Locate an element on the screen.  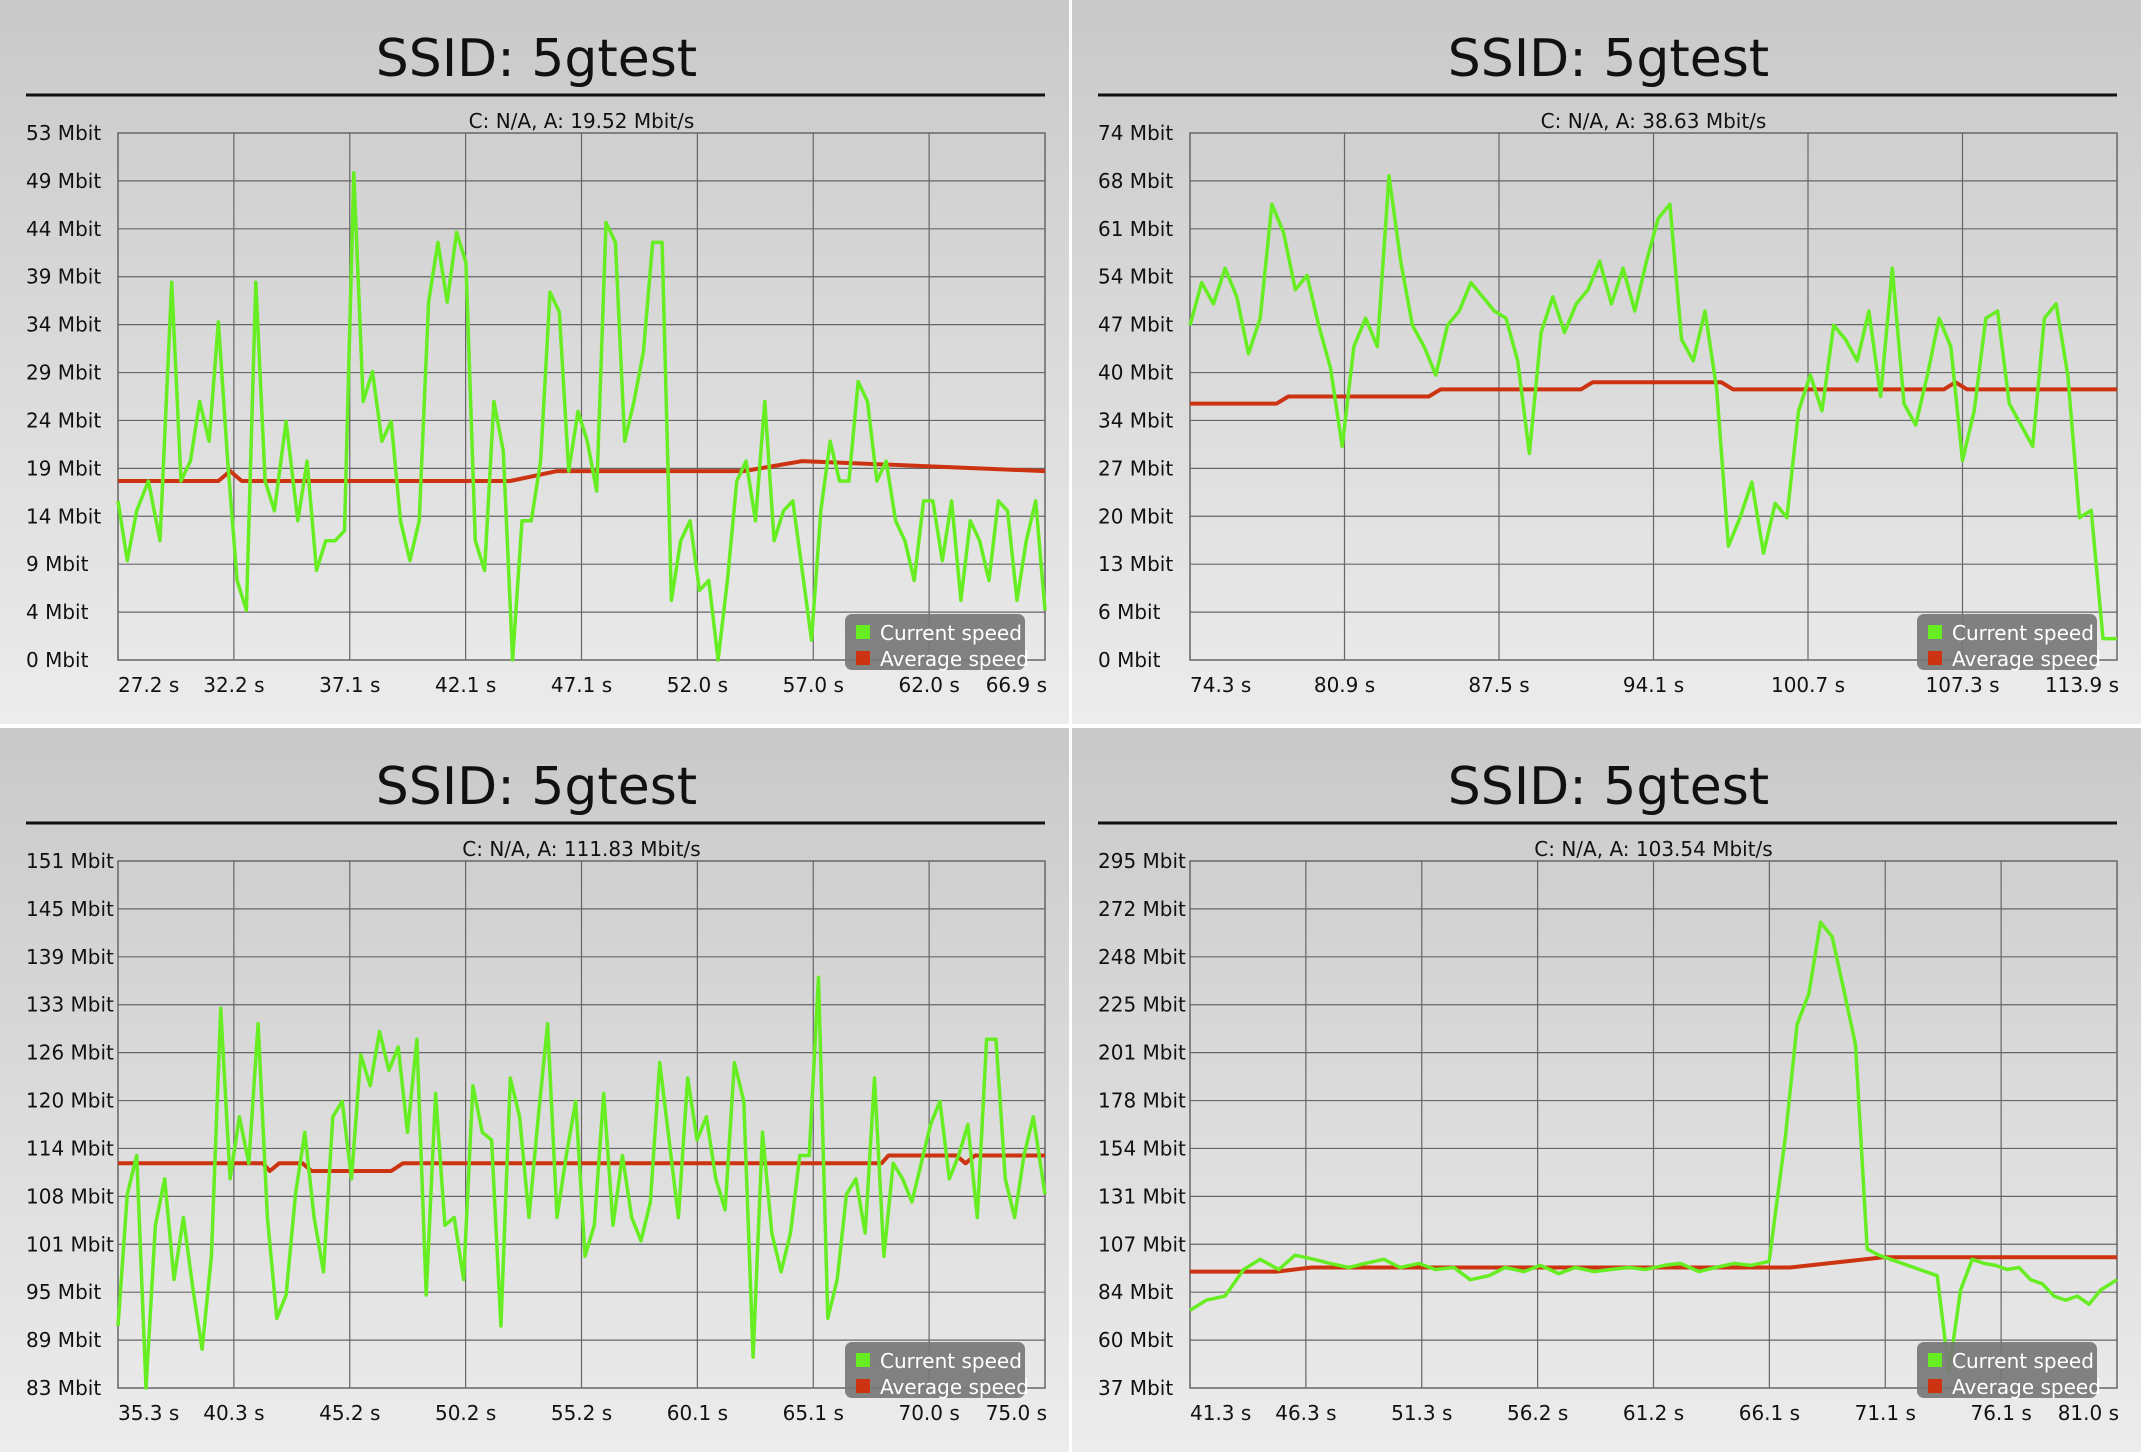
y-tick-label: 295 Mbit is located at coordinates (1142, 861).